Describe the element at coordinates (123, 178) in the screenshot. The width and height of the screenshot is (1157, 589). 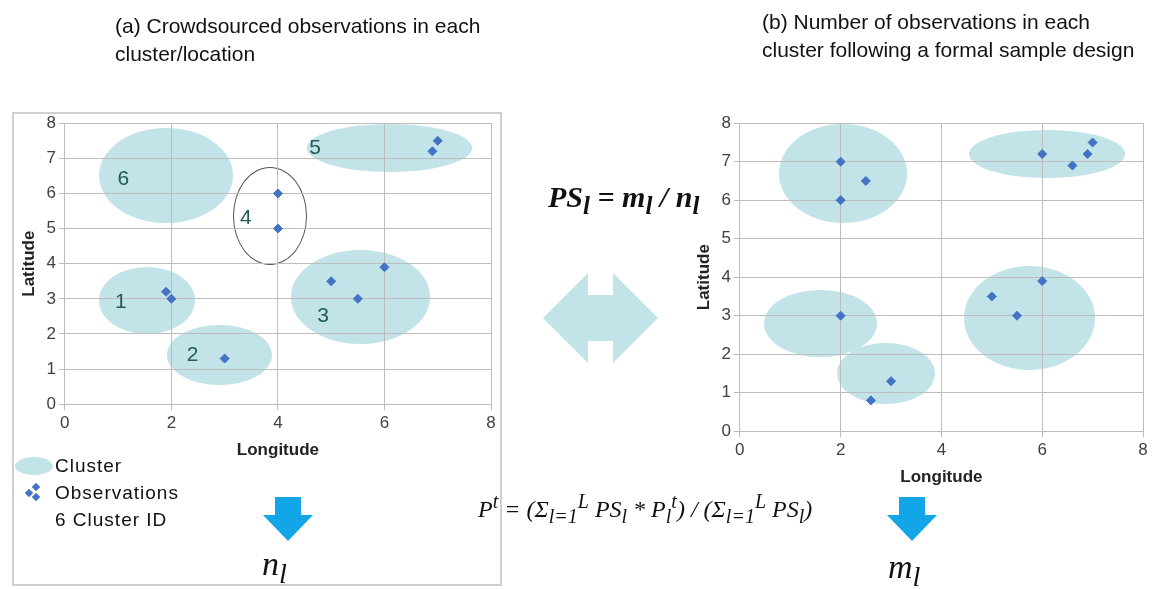
I see `annotation: 6` at that location.